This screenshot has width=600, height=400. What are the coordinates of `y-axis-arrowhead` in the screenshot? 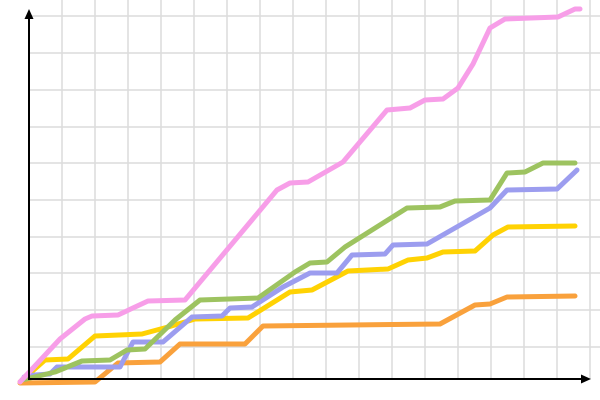 It's located at (29, 14).